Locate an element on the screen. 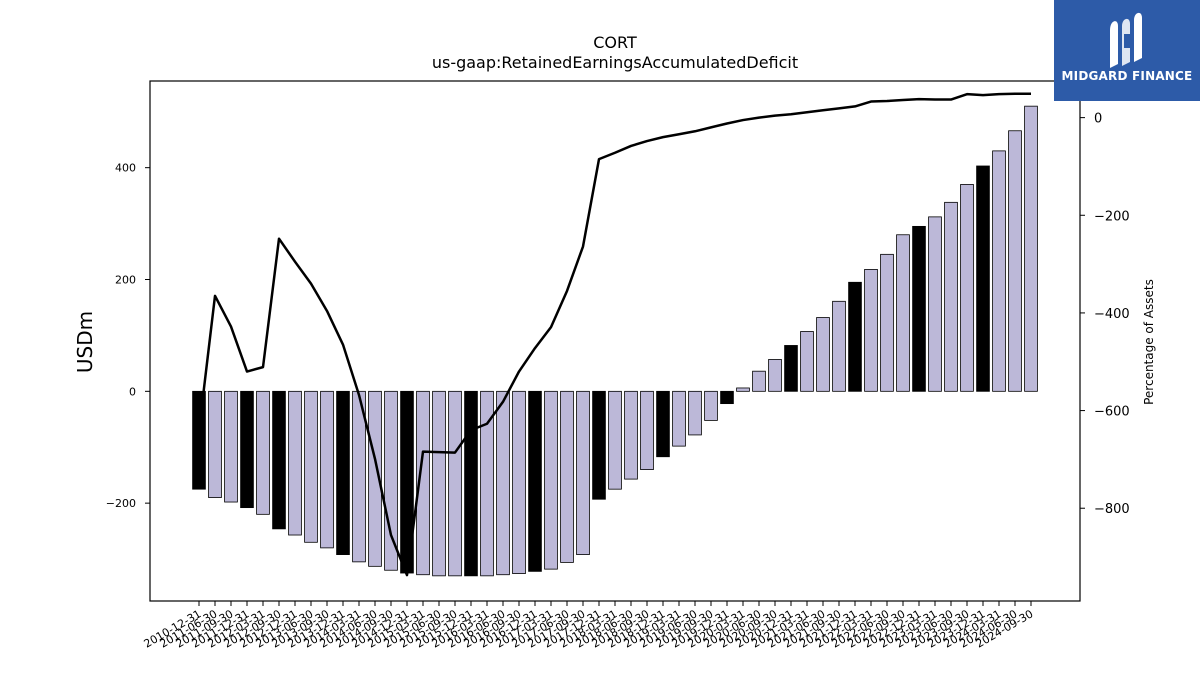  y-tick-label: 200 is located at coordinates (125, 279).